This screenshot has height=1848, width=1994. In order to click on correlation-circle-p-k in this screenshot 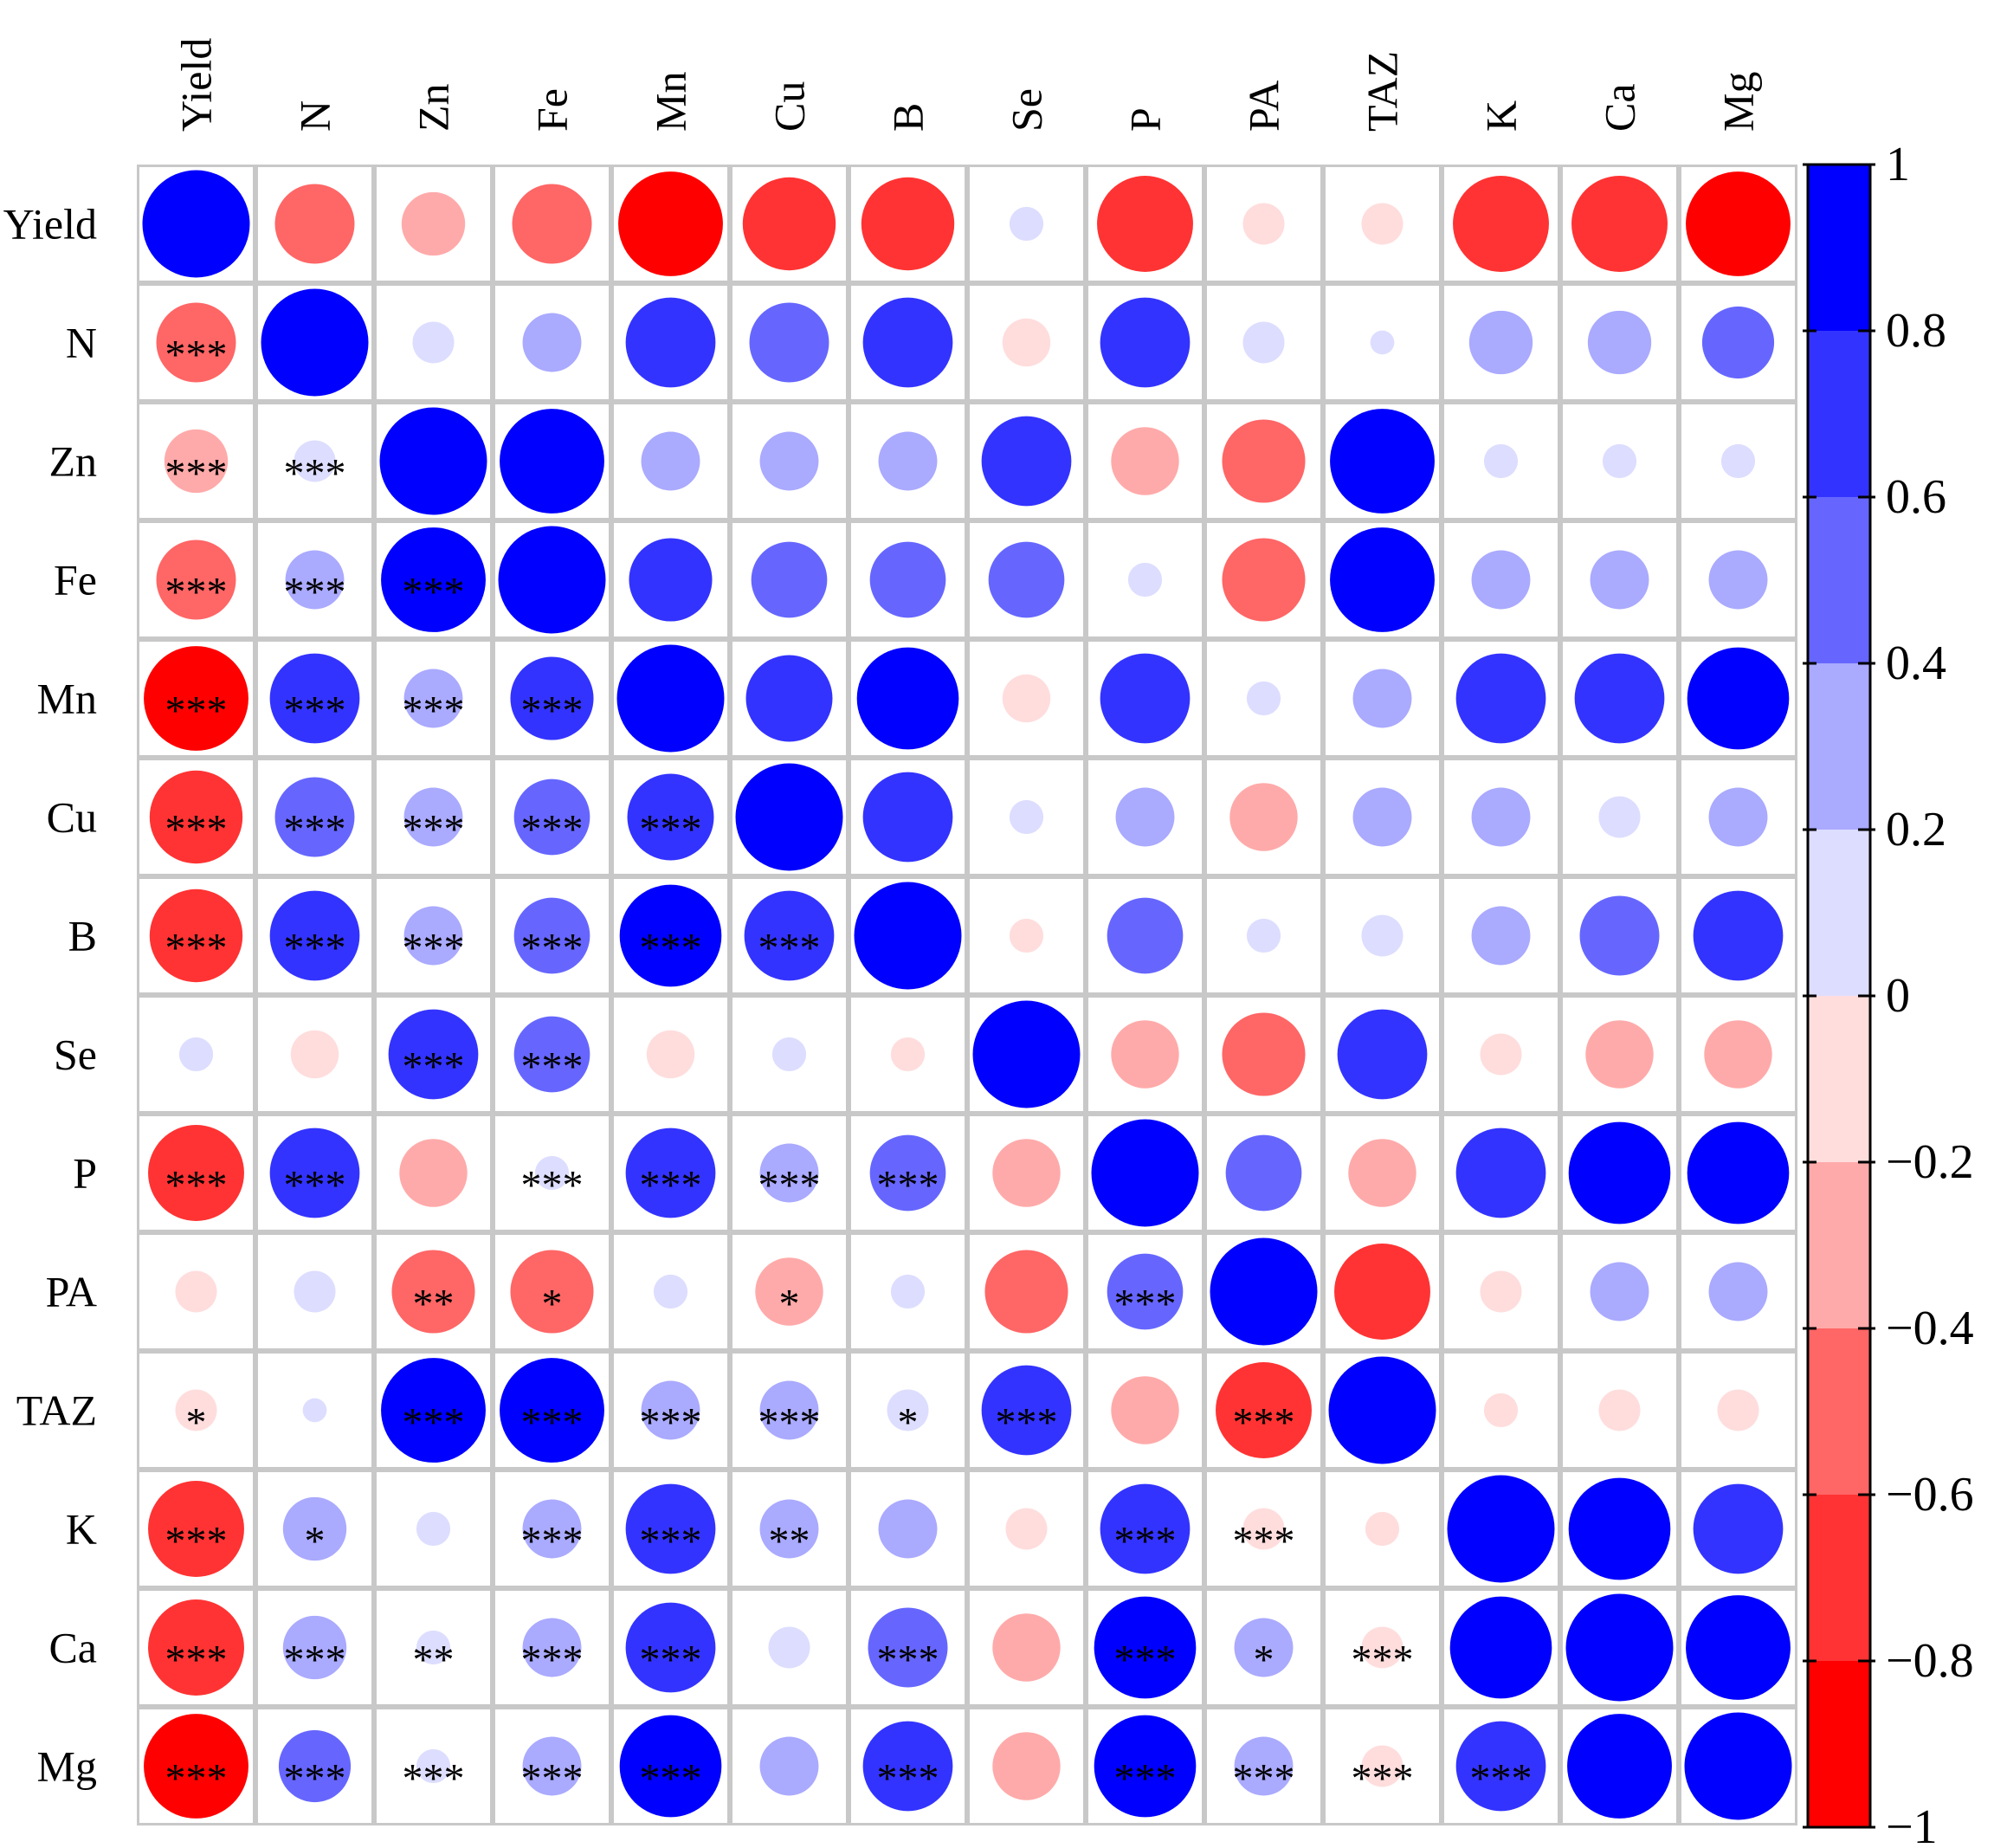, I will do `click(1500, 1173)`.